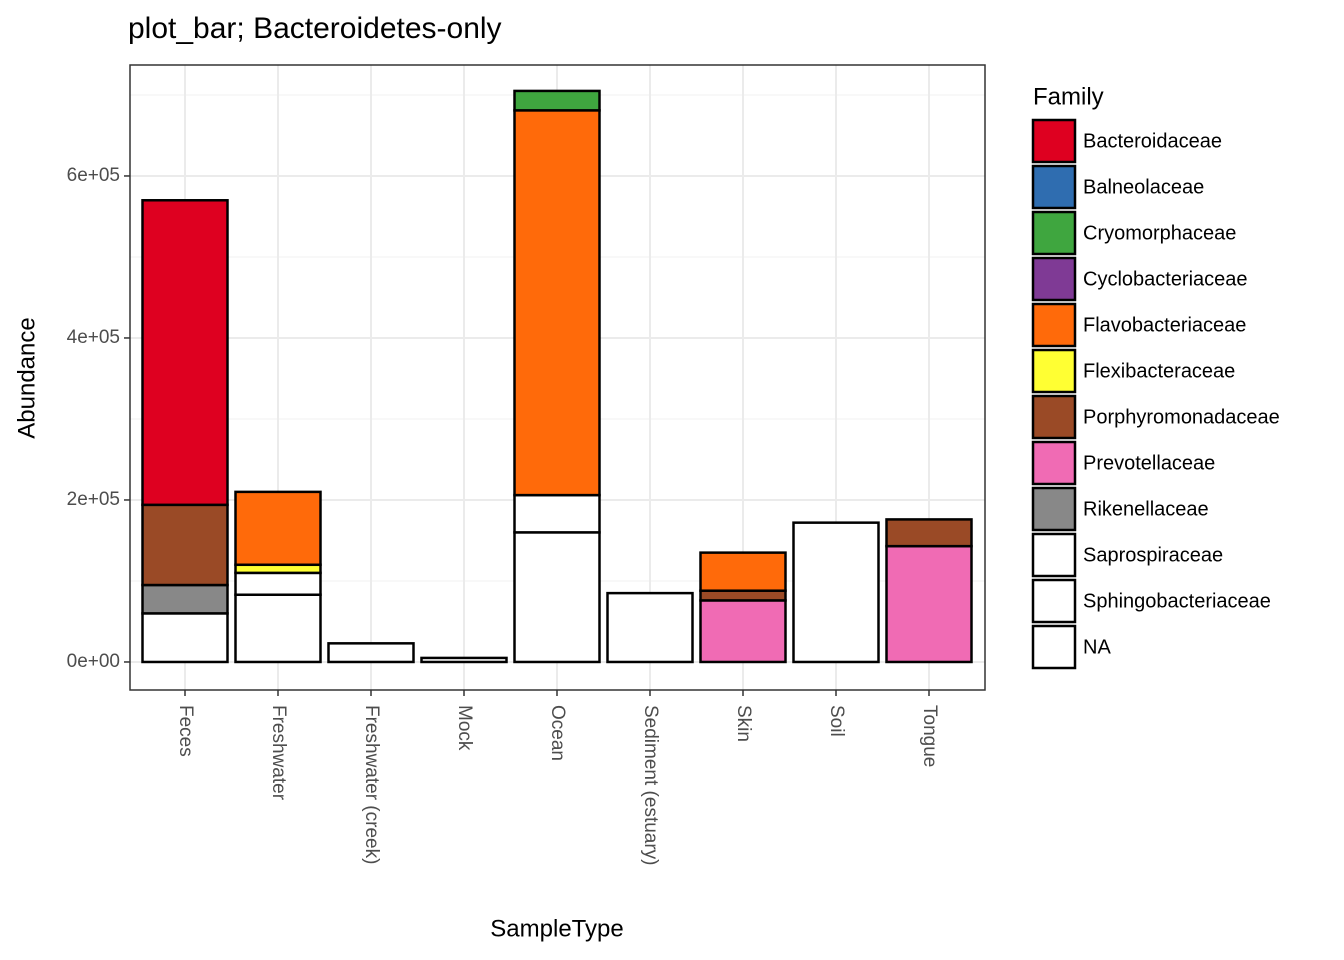  I want to click on legend-label: Balneolaceae, so click(1143, 187).